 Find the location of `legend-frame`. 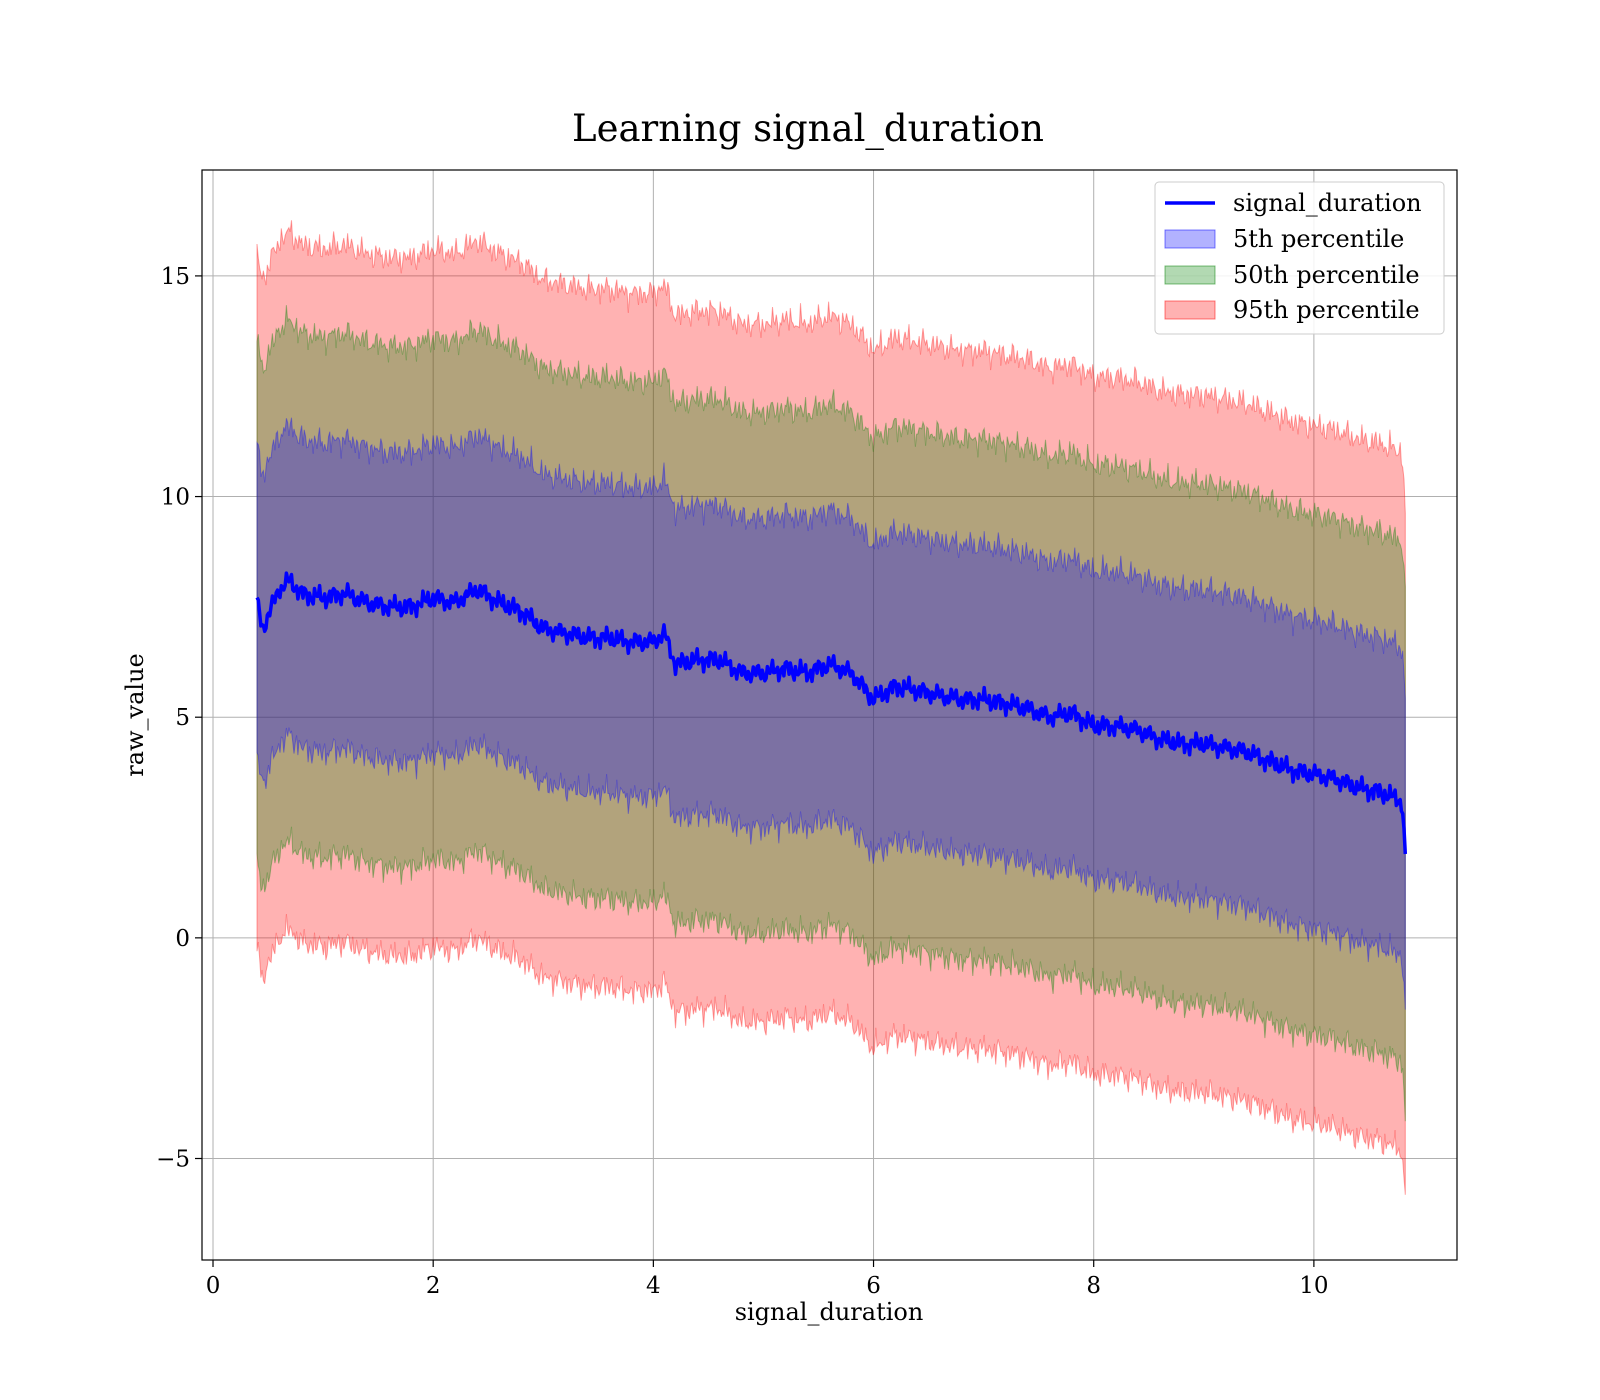

legend-frame is located at coordinates (1299, 258).